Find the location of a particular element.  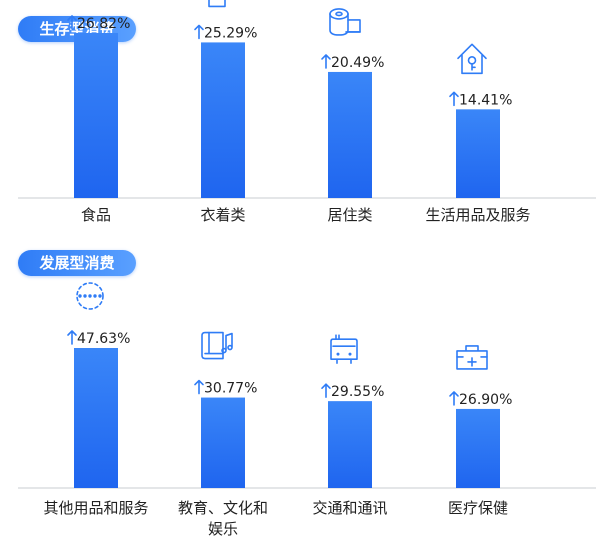

value-label-1-3: 26.90% is located at coordinates (485, 400).